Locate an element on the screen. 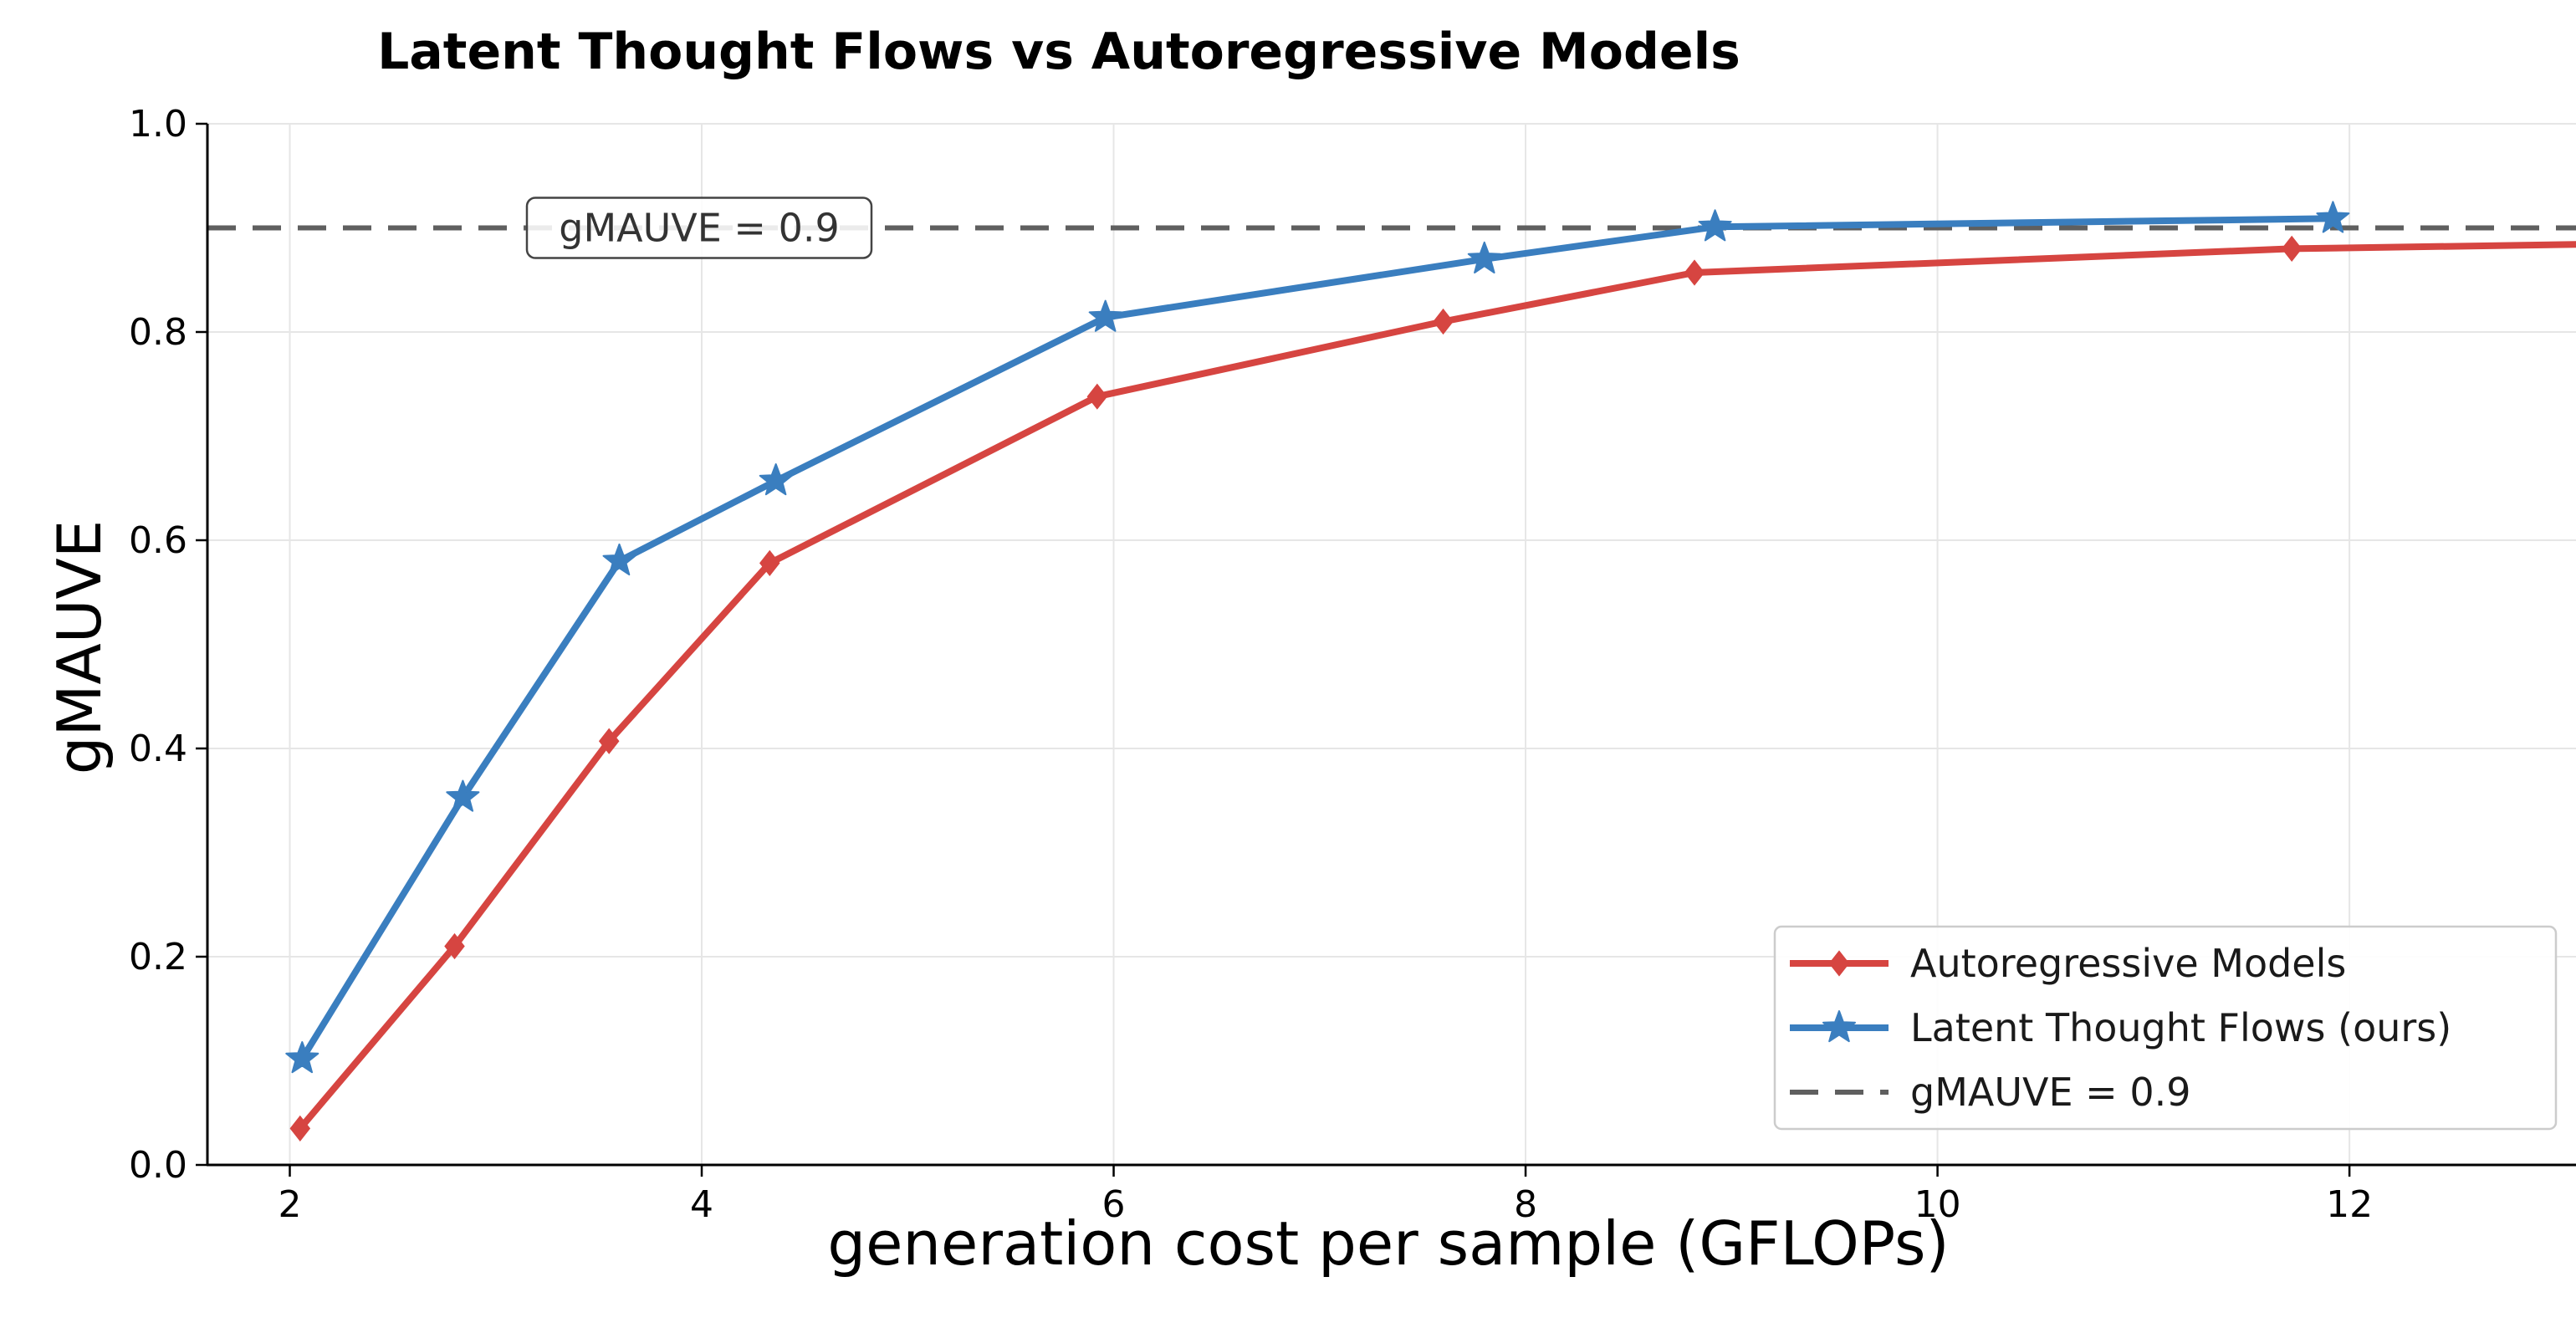 Image resolution: width=2576 pixels, height=1328 pixels. x-tick-label: 8 is located at coordinates (1525, 1204).